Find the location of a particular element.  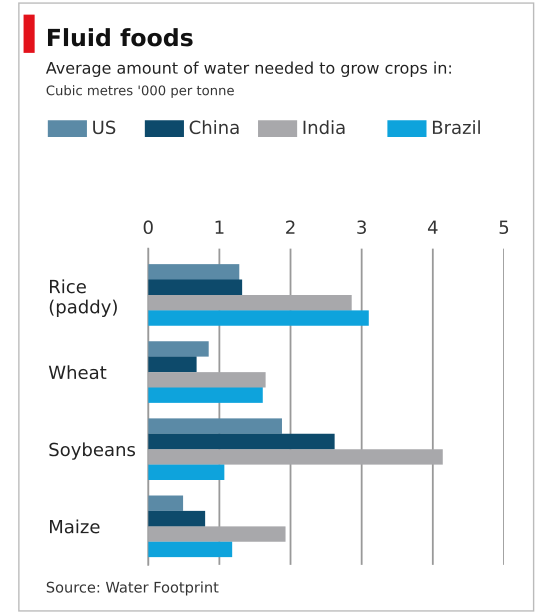

x-tick-label: 5 is located at coordinates (504, 227).